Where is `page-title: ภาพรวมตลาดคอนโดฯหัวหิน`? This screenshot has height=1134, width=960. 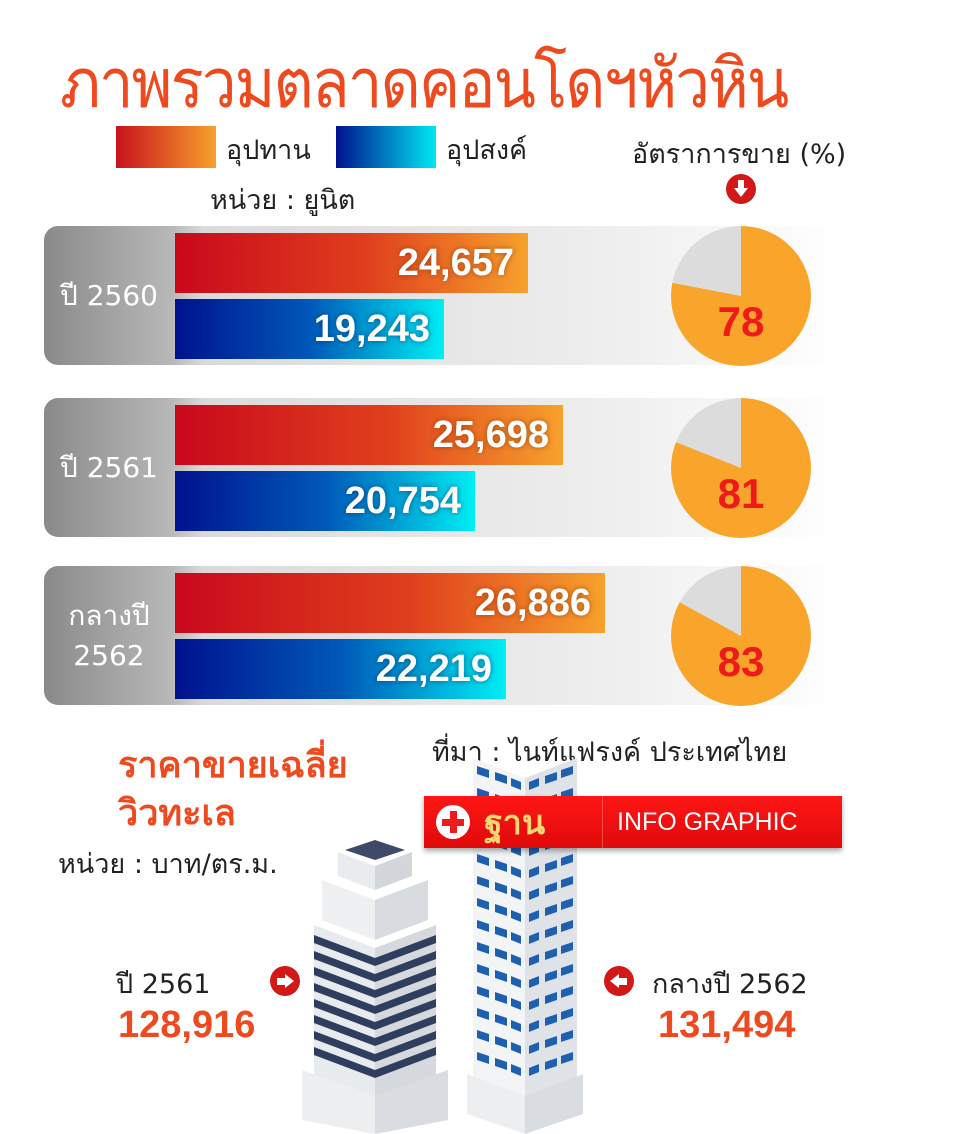 page-title: ภาพรวมตลาดคอนโดฯหัวหิน is located at coordinates (424, 83).